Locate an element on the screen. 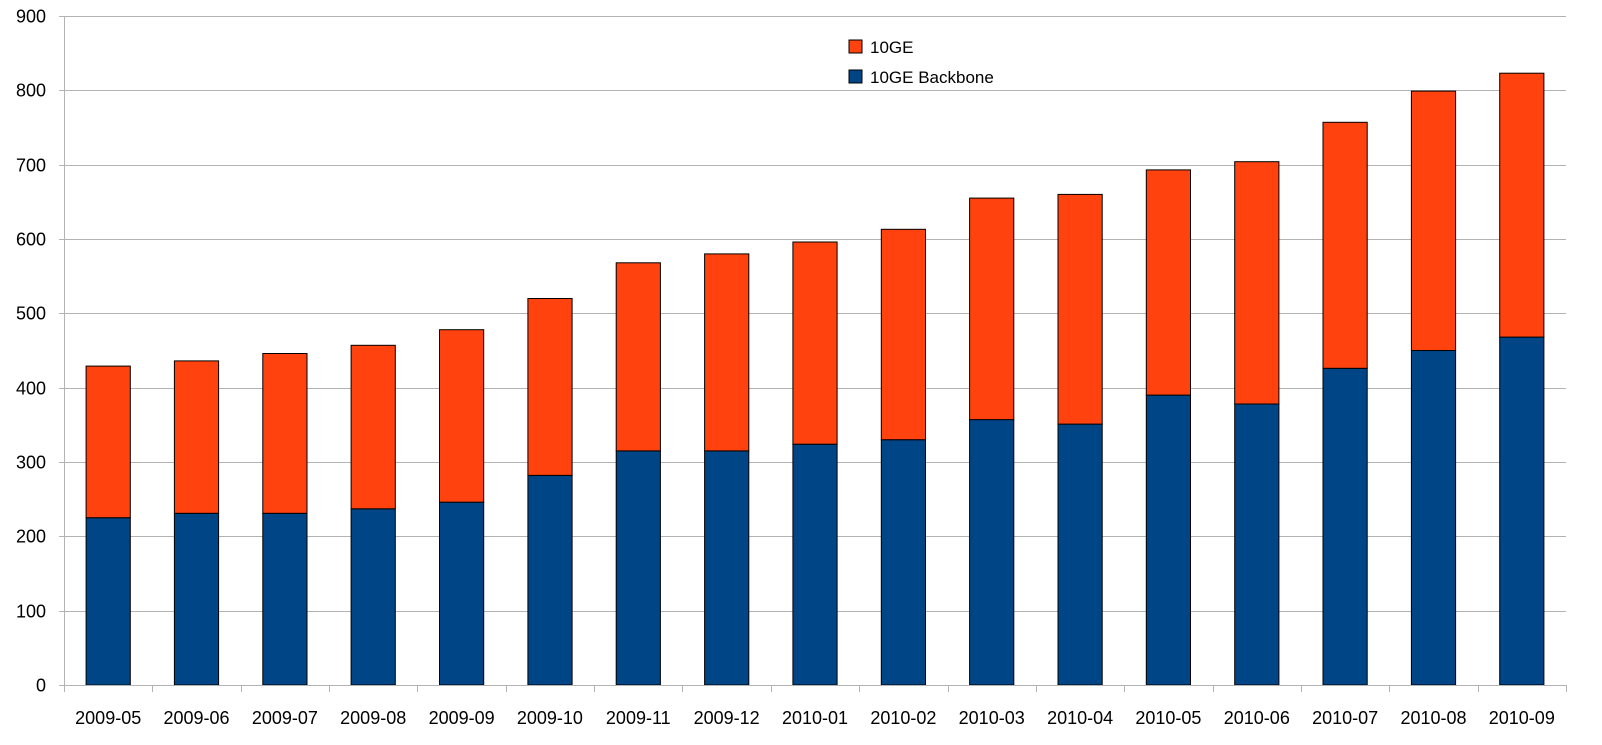 This screenshot has height=745, width=1602. y-tick-label: 600 is located at coordinates (31, 240).